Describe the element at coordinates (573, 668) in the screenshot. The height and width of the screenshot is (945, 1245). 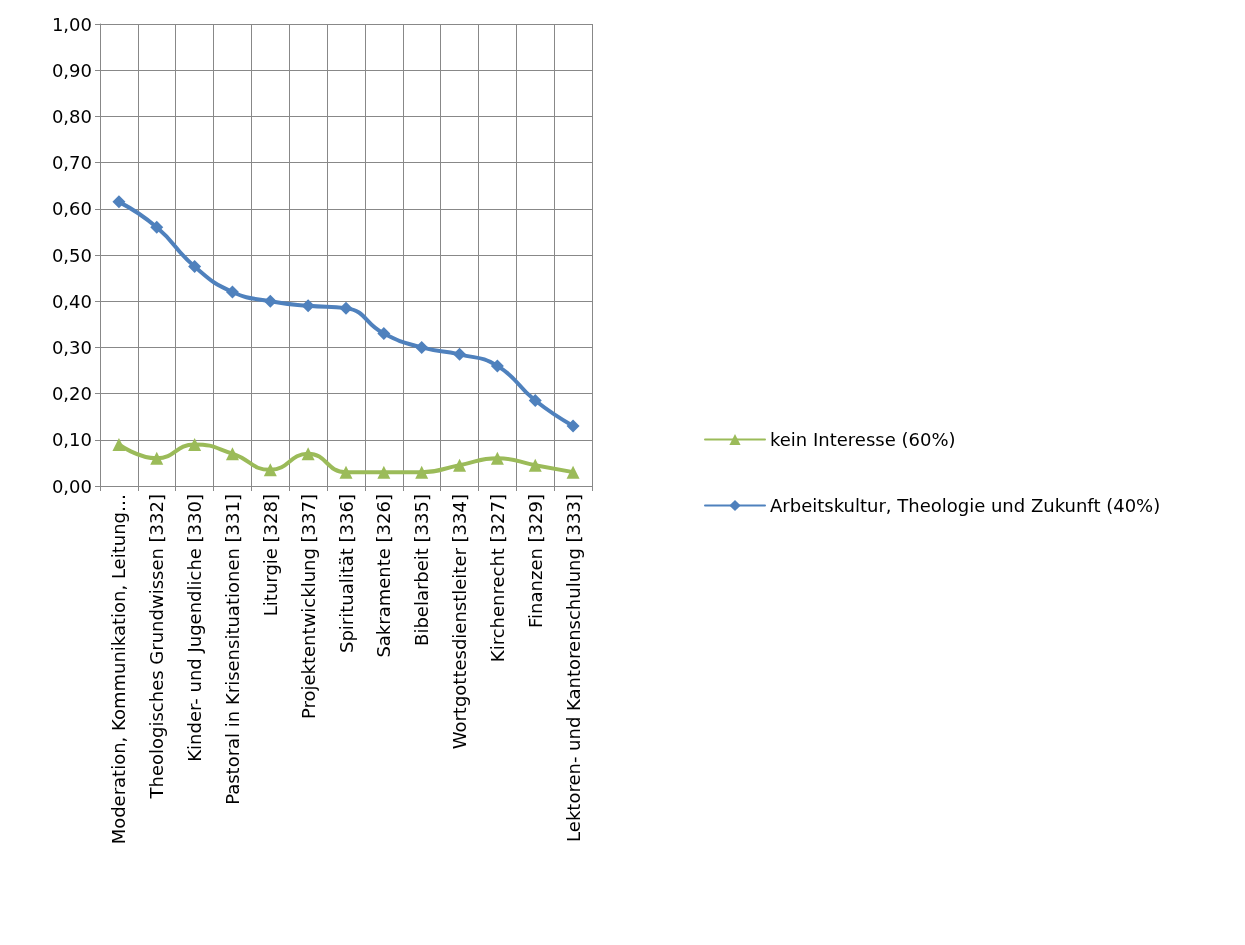
I see `x-tick-label: Lektoren- und Kantorenschulung [333]` at that location.